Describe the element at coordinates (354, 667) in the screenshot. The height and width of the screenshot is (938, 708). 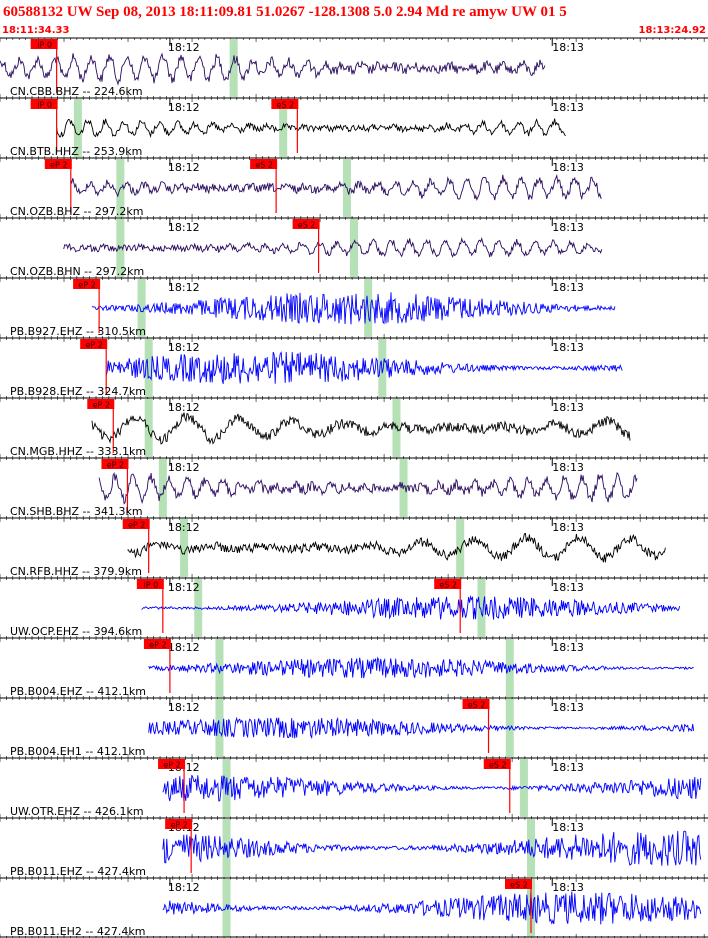
I see `trace-panel: 18:12 18:13 eP 2 PB.B004.EHZ -- 412.1km` at that location.